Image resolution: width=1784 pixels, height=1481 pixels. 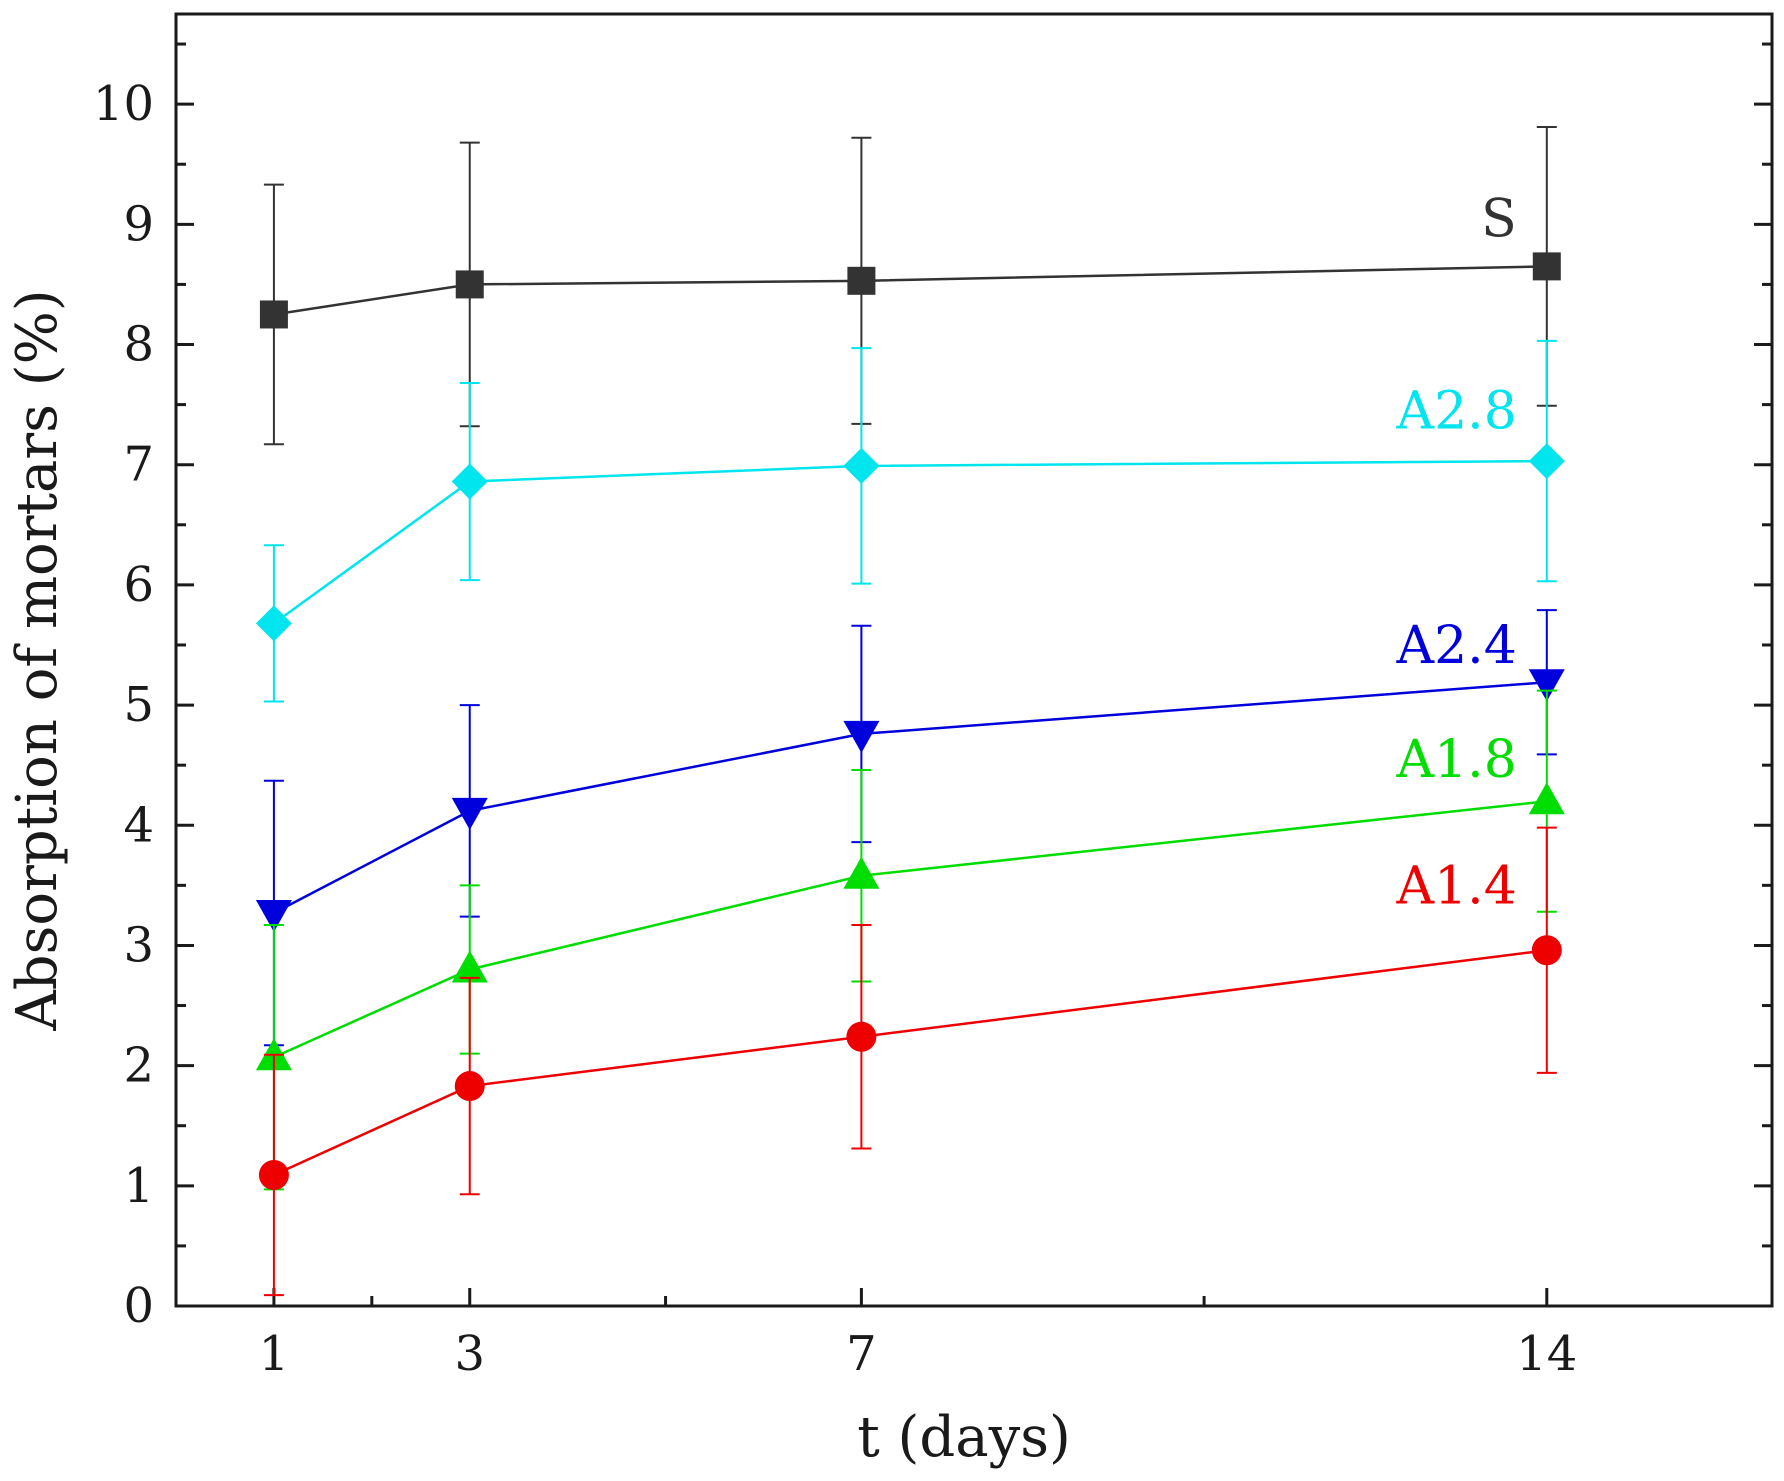 I want to click on y-axis-title: Absorption of mortars (%), so click(x=37, y=660).